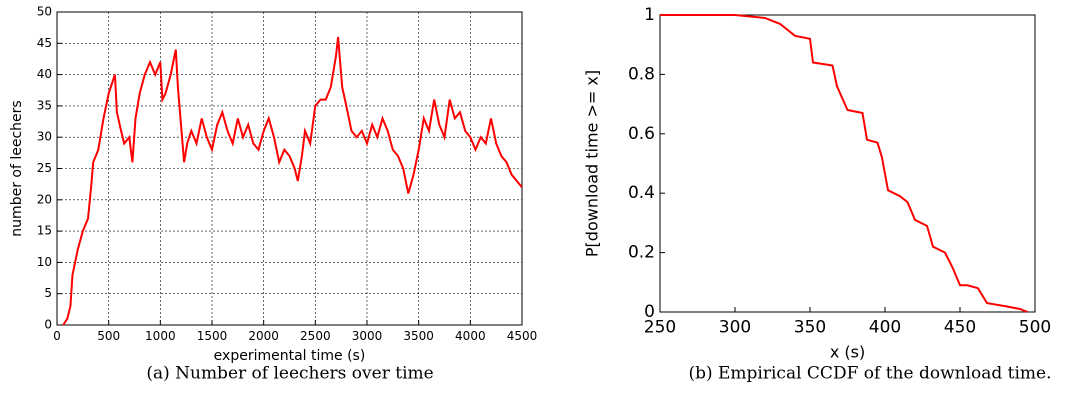 Image resolution: width=1080 pixels, height=405 pixels. I want to click on caption: (b) Empirical CCDF of the download time., so click(869, 374).